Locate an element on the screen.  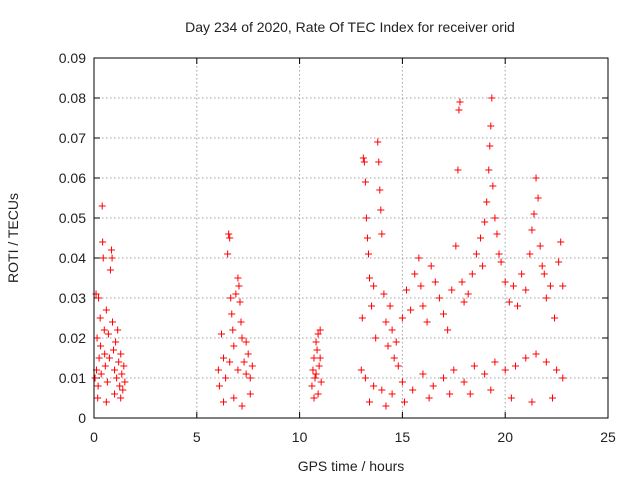
y-tick-label: 0.05 is located at coordinates (72, 218).